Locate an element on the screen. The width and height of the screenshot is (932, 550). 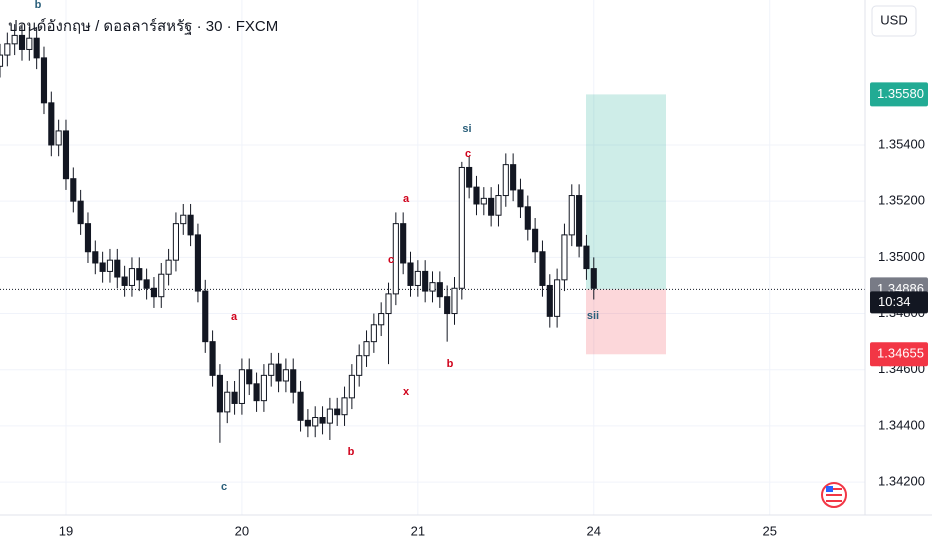
flag-canton is located at coordinates (829, 489).